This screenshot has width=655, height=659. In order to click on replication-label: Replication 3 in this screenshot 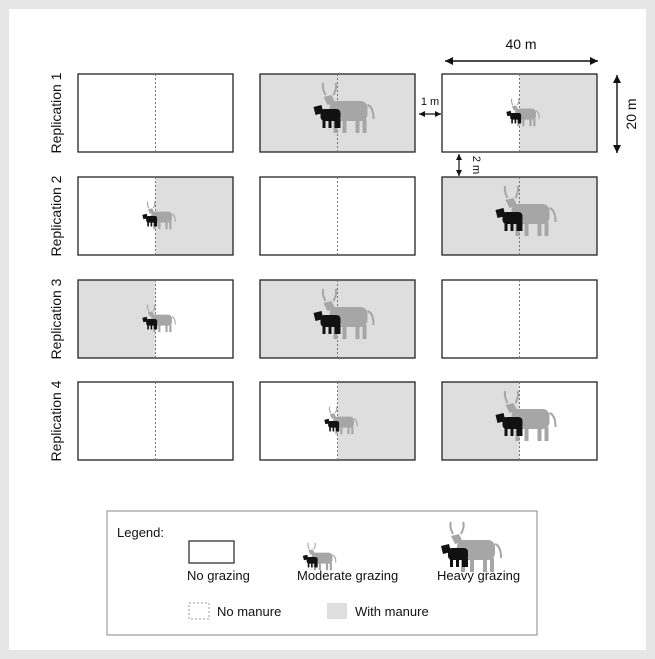, I will do `click(56, 318)`.